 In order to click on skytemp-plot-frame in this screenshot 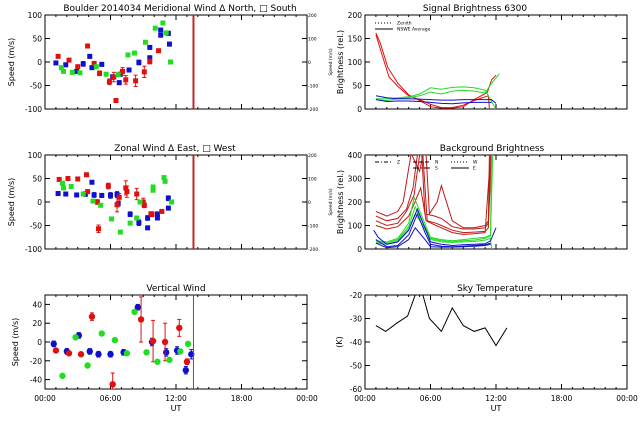, I will do `click(496, 342)`.